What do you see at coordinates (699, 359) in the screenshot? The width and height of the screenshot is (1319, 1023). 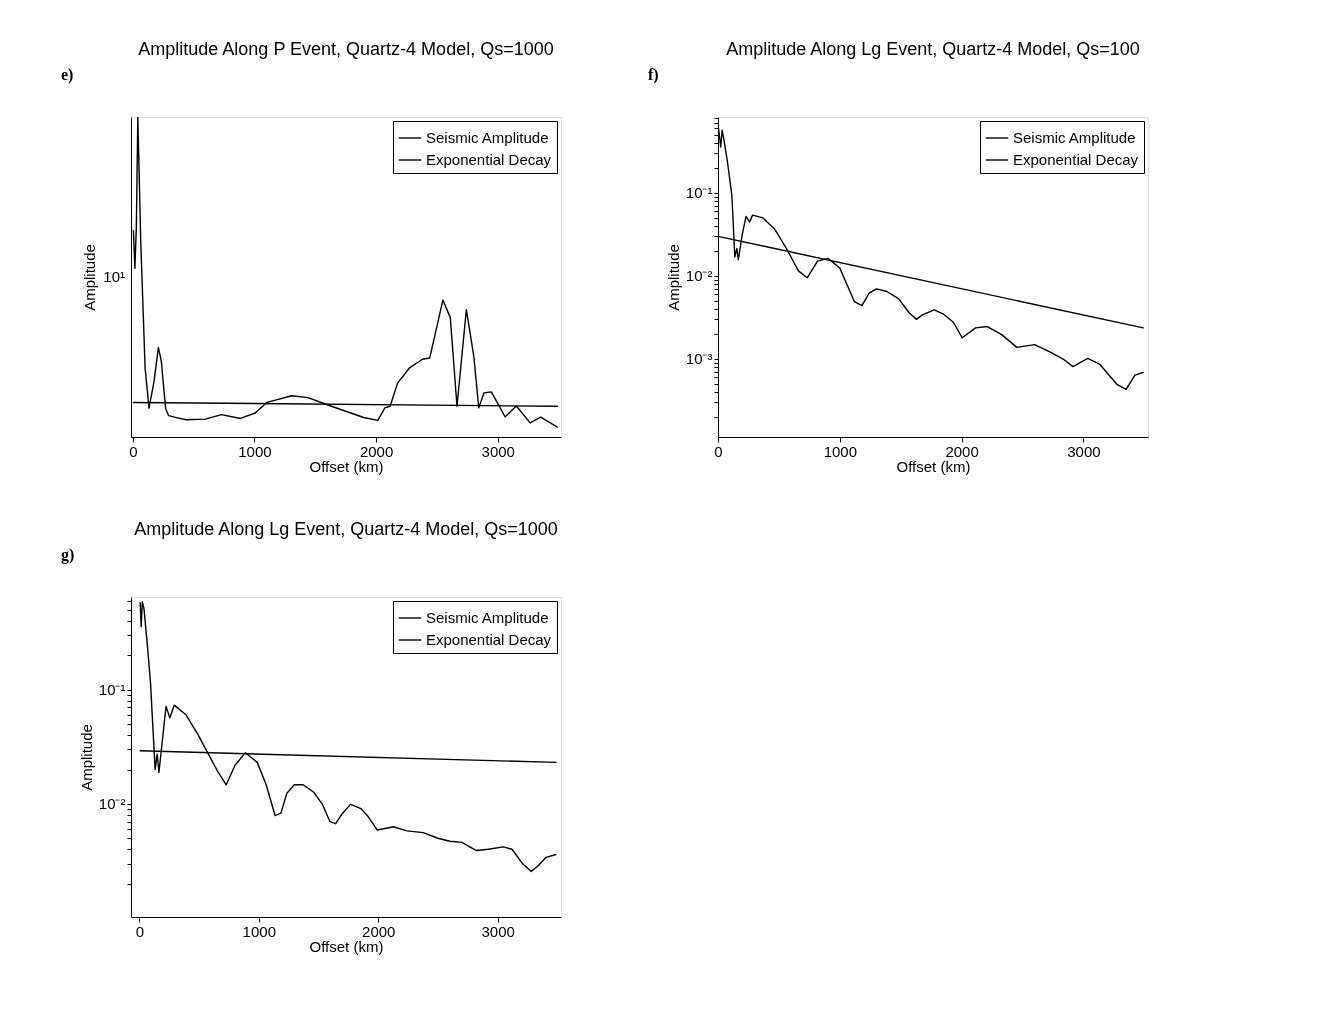 I see `y-tick-label: 10⁻³` at bounding box center [699, 359].